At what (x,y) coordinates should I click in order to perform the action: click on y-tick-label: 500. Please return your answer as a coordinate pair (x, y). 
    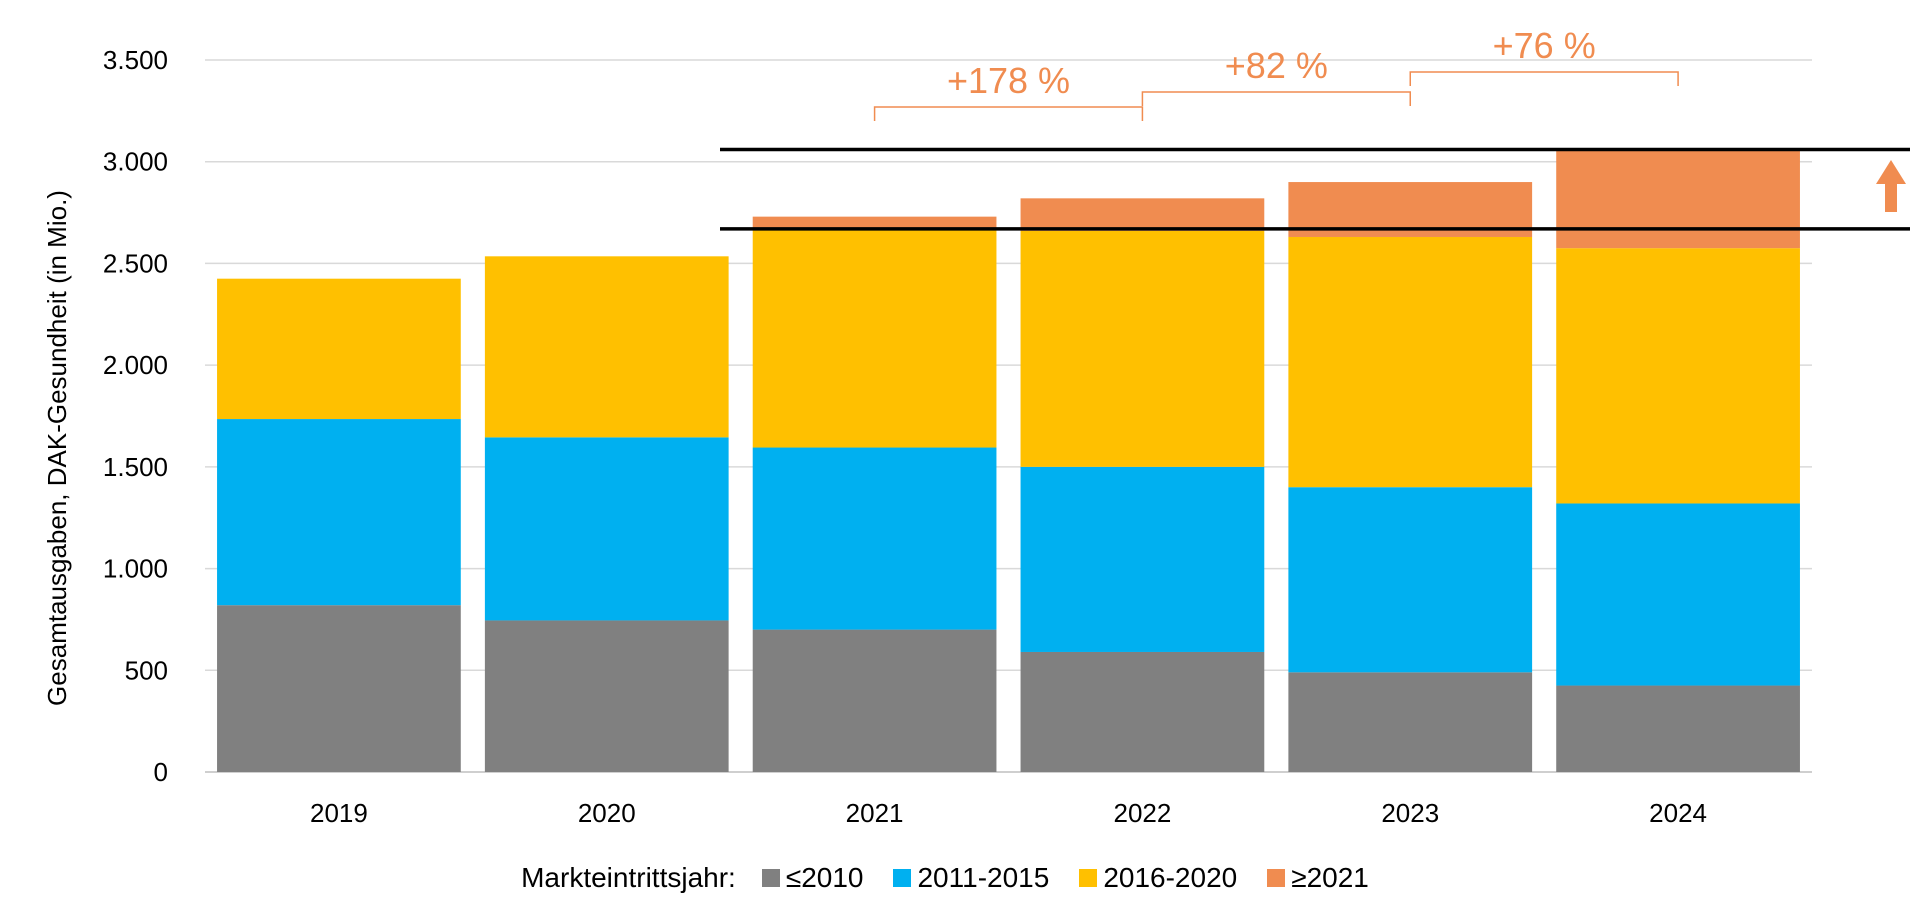
    Looking at the image, I should click on (146, 670).